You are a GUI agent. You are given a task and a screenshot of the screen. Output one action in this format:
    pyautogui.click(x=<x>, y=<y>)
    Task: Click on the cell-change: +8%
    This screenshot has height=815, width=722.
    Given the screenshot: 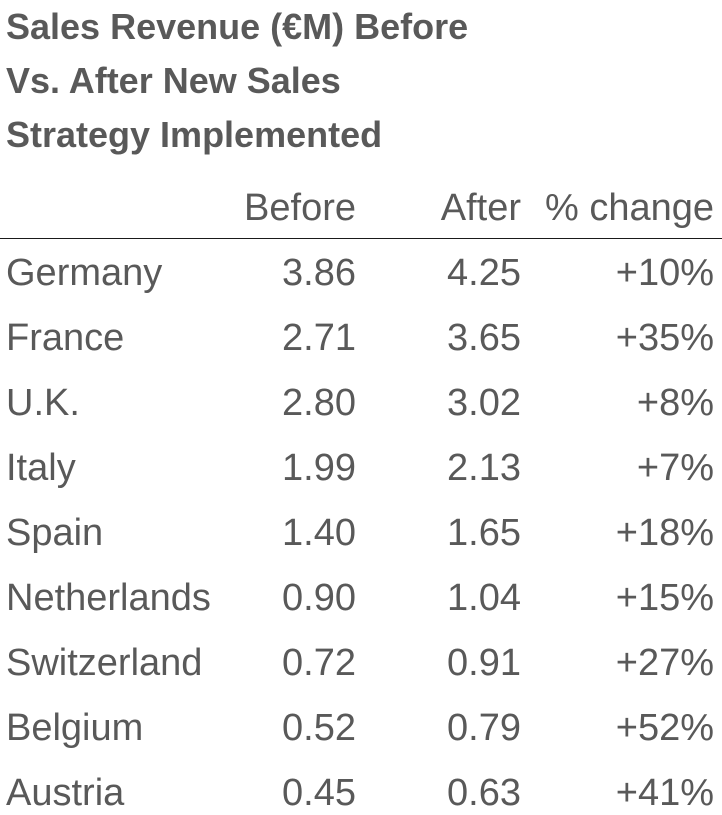 What is the action you would take?
    pyautogui.click(x=675, y=403)
    